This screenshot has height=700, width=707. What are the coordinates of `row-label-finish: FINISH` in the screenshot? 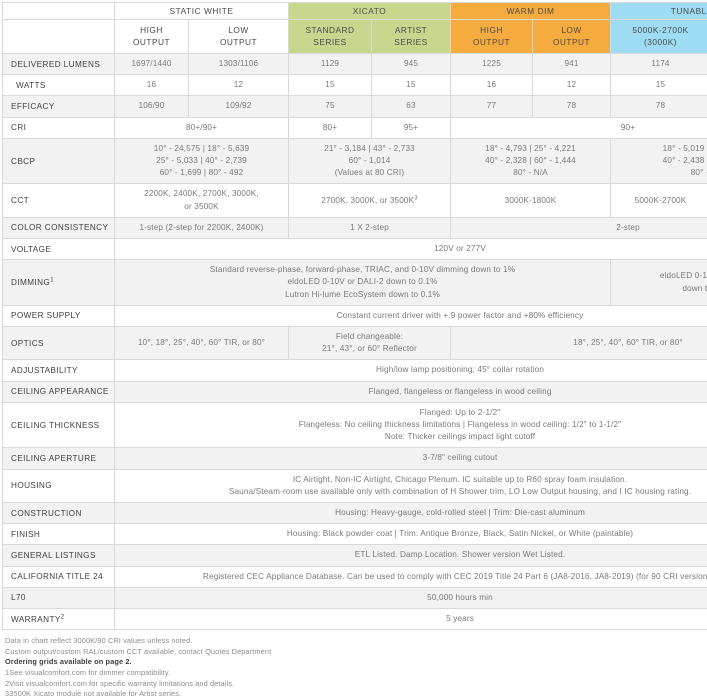 It's located at (59, 534).